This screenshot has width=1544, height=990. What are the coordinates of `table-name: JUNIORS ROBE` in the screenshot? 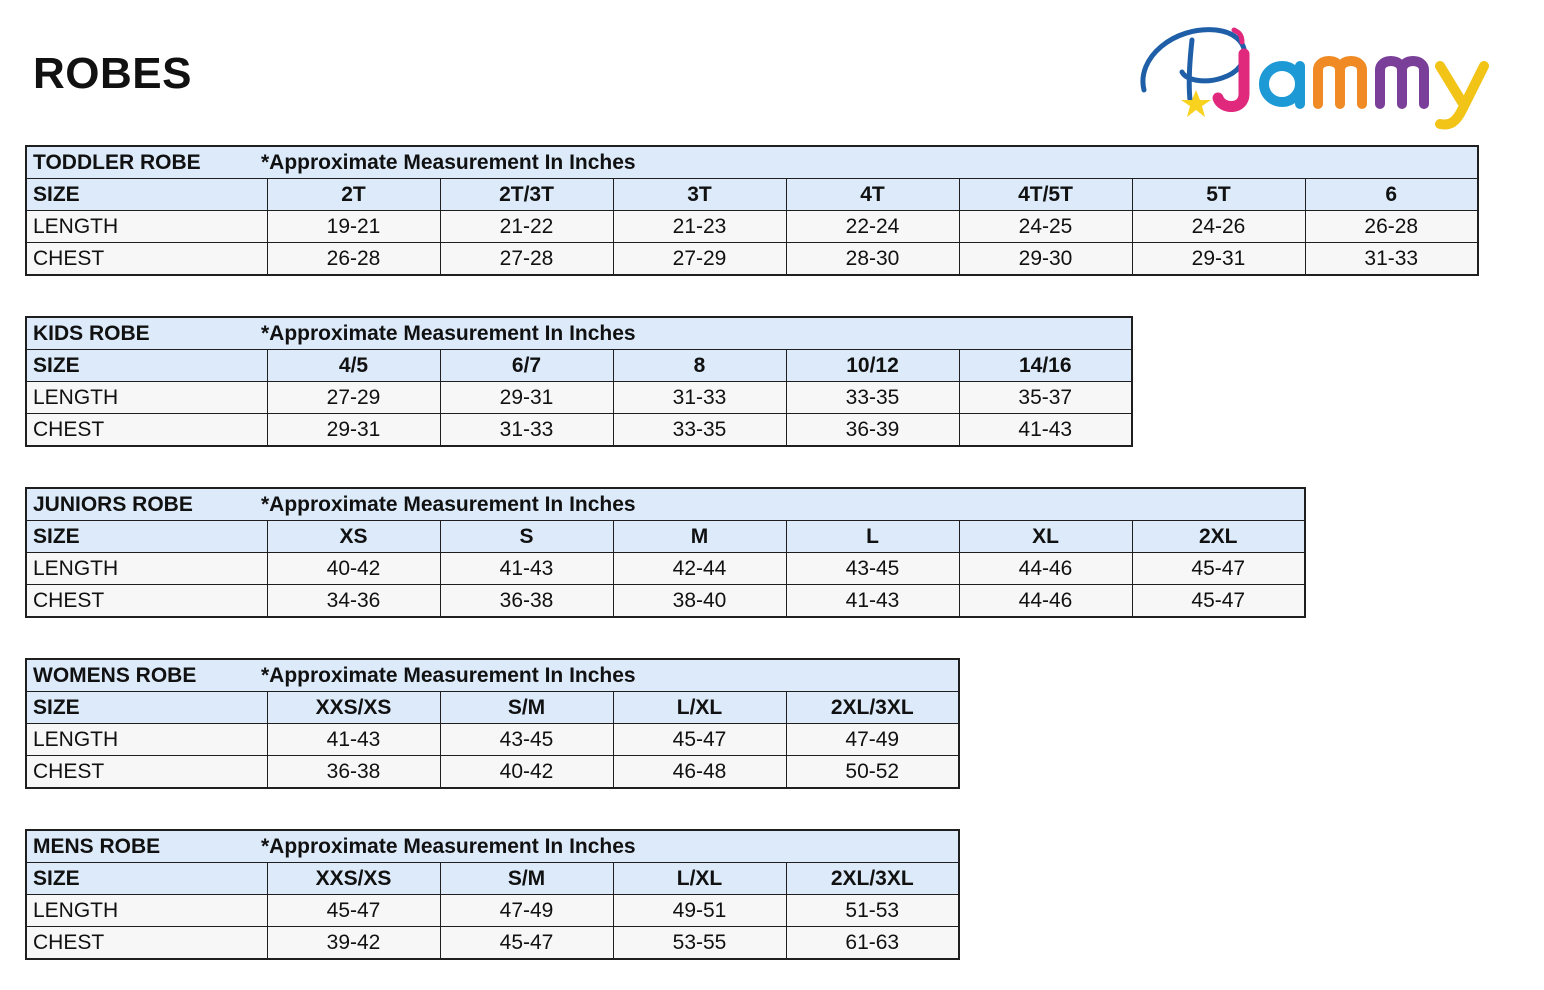 It's located at (113, 504).